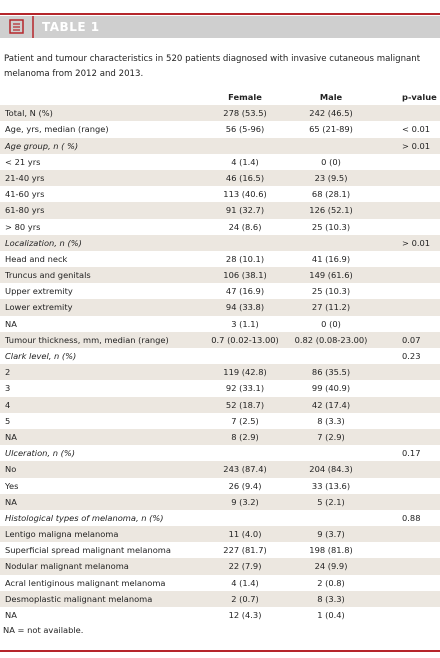  Describe the element at coordinates (245, 291) in the screenshot. I see `cell: 47 (16.9)` at that location.